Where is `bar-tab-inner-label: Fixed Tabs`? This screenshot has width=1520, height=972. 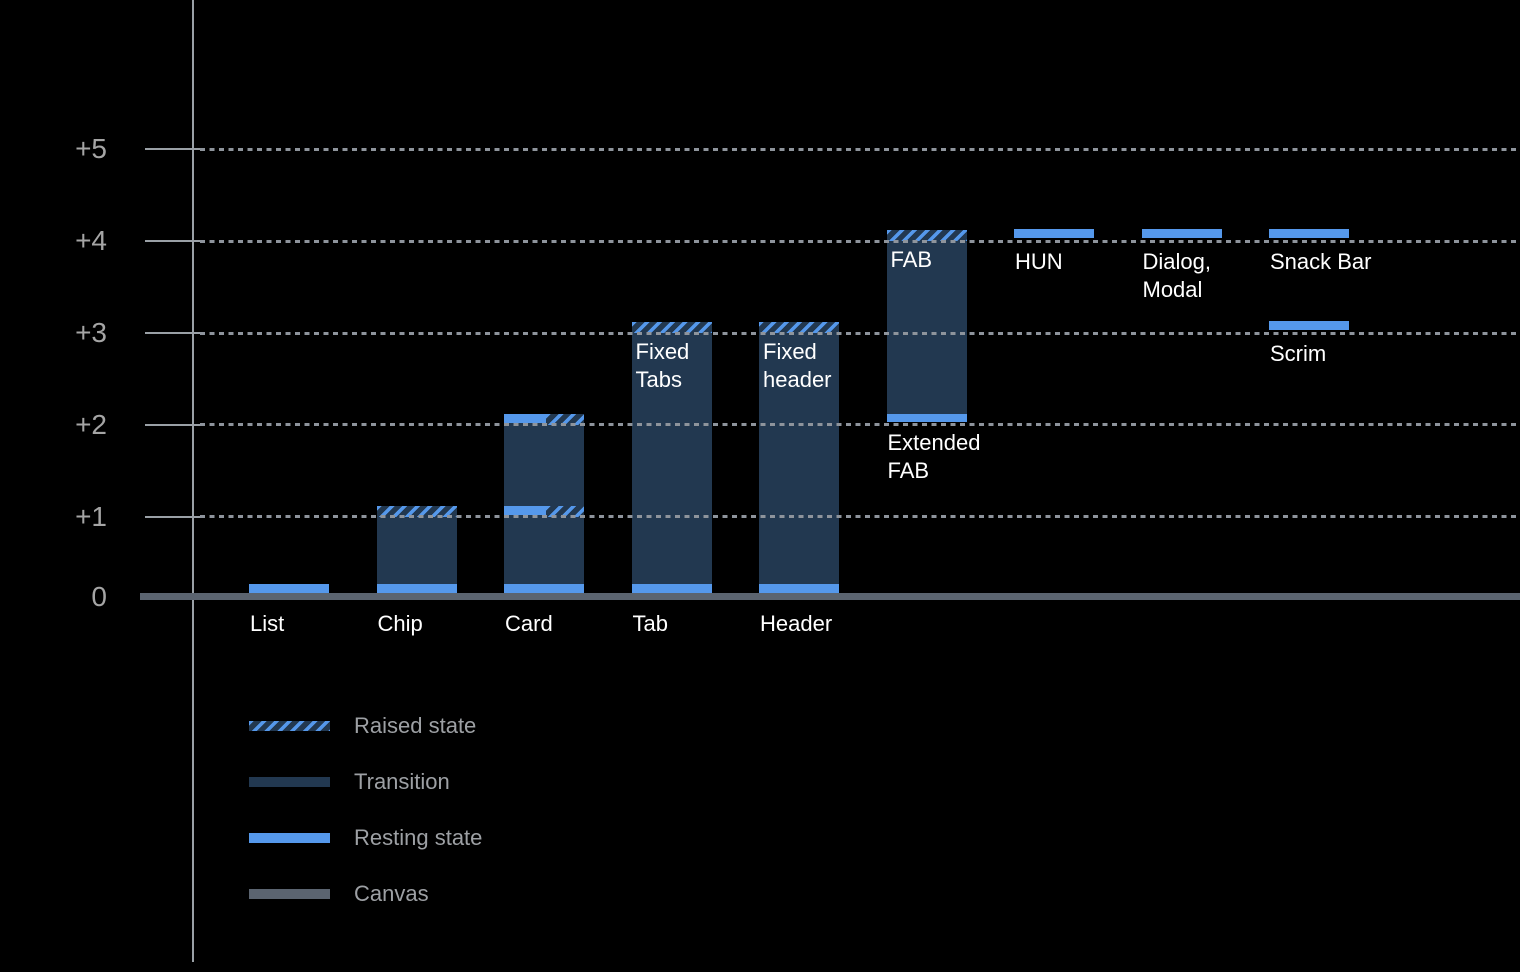
bar-tab-inner-label: Fixed Tabs is located at coordinates (662, 365).